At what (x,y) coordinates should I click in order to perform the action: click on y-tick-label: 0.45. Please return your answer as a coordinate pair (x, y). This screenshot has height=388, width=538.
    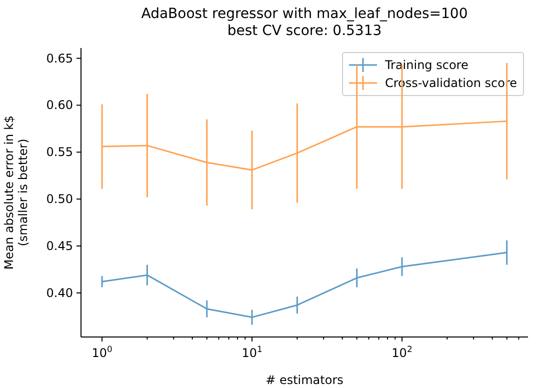
    Looking at the image, I should click on (59, 245).